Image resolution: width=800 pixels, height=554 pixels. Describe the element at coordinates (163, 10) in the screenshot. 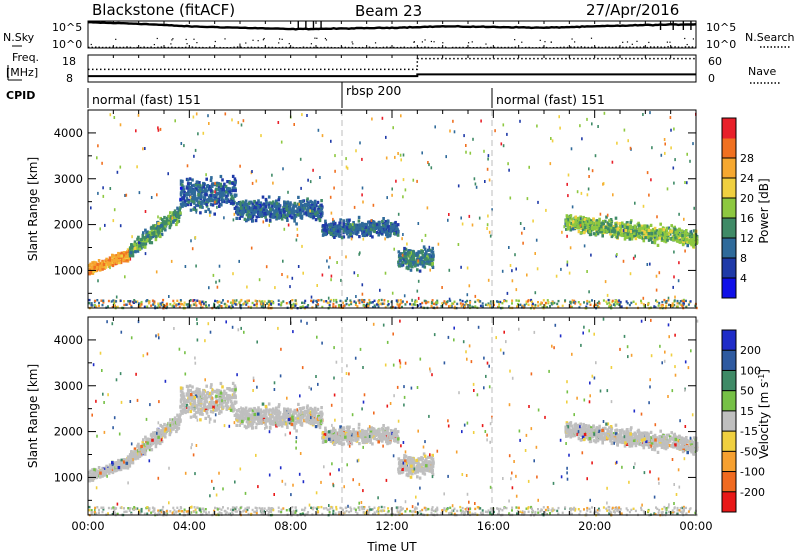

I see `station-title: Blackstone (fitACF)` at that location.